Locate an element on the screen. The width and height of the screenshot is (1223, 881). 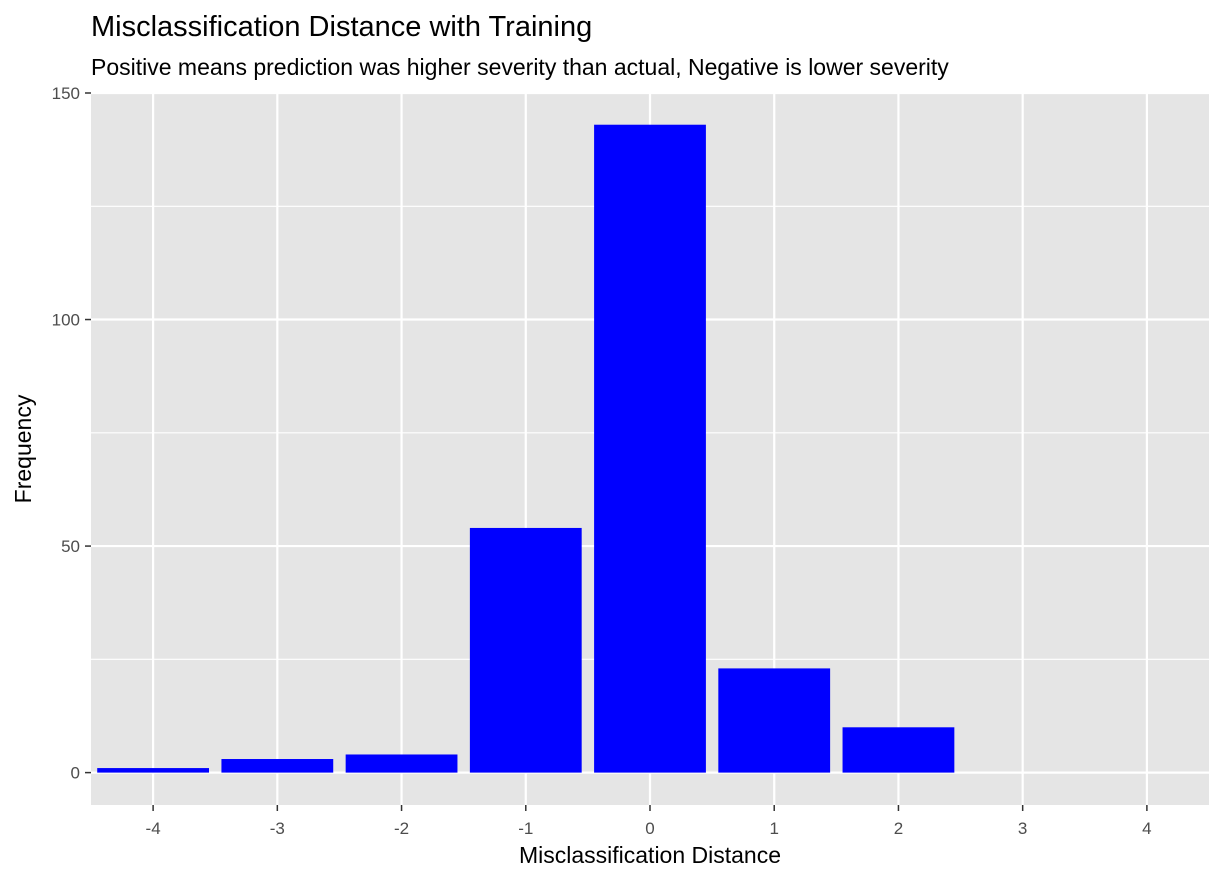
y-tick-label: 50 is located at coordinates (70, 546).